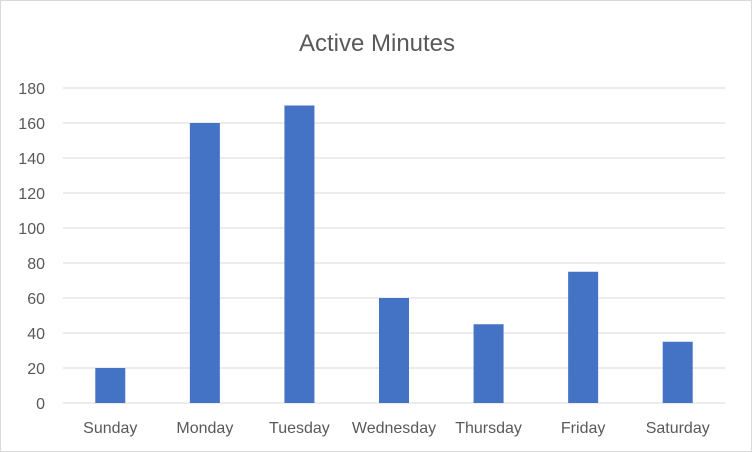 This screenshot has height=452, width=752. What do you see at coordinates (31, 194) in the screenshot?
I see `y-tick-label: 120` at bounding box center [31, 194].